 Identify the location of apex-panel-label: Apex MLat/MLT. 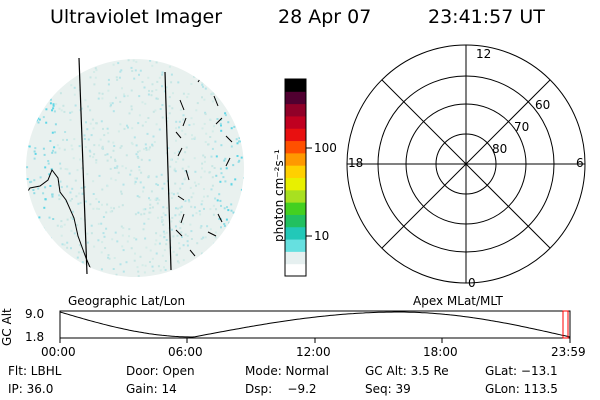
(458, 301).